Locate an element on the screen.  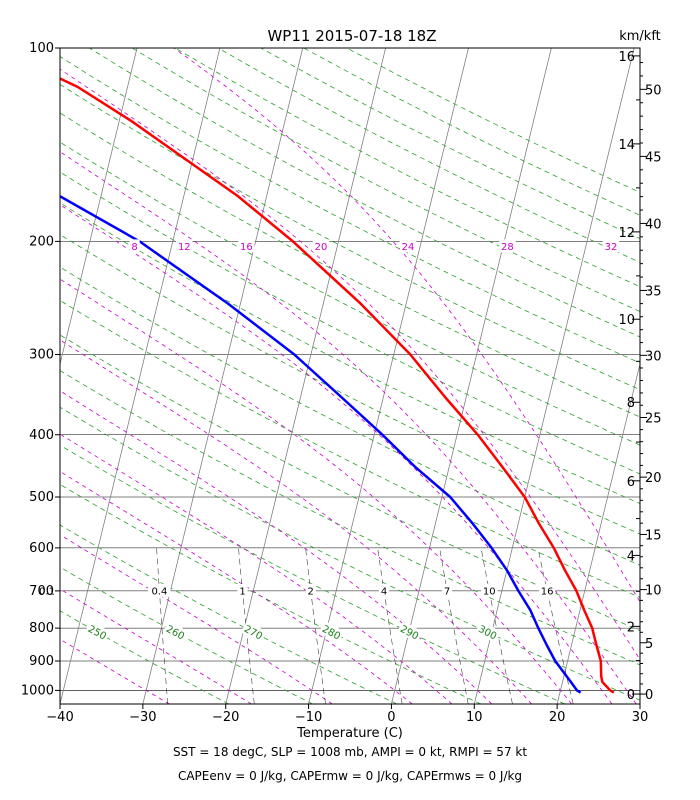
mixing-ratio-label: 0.1 is located at coordinates (47, 590).